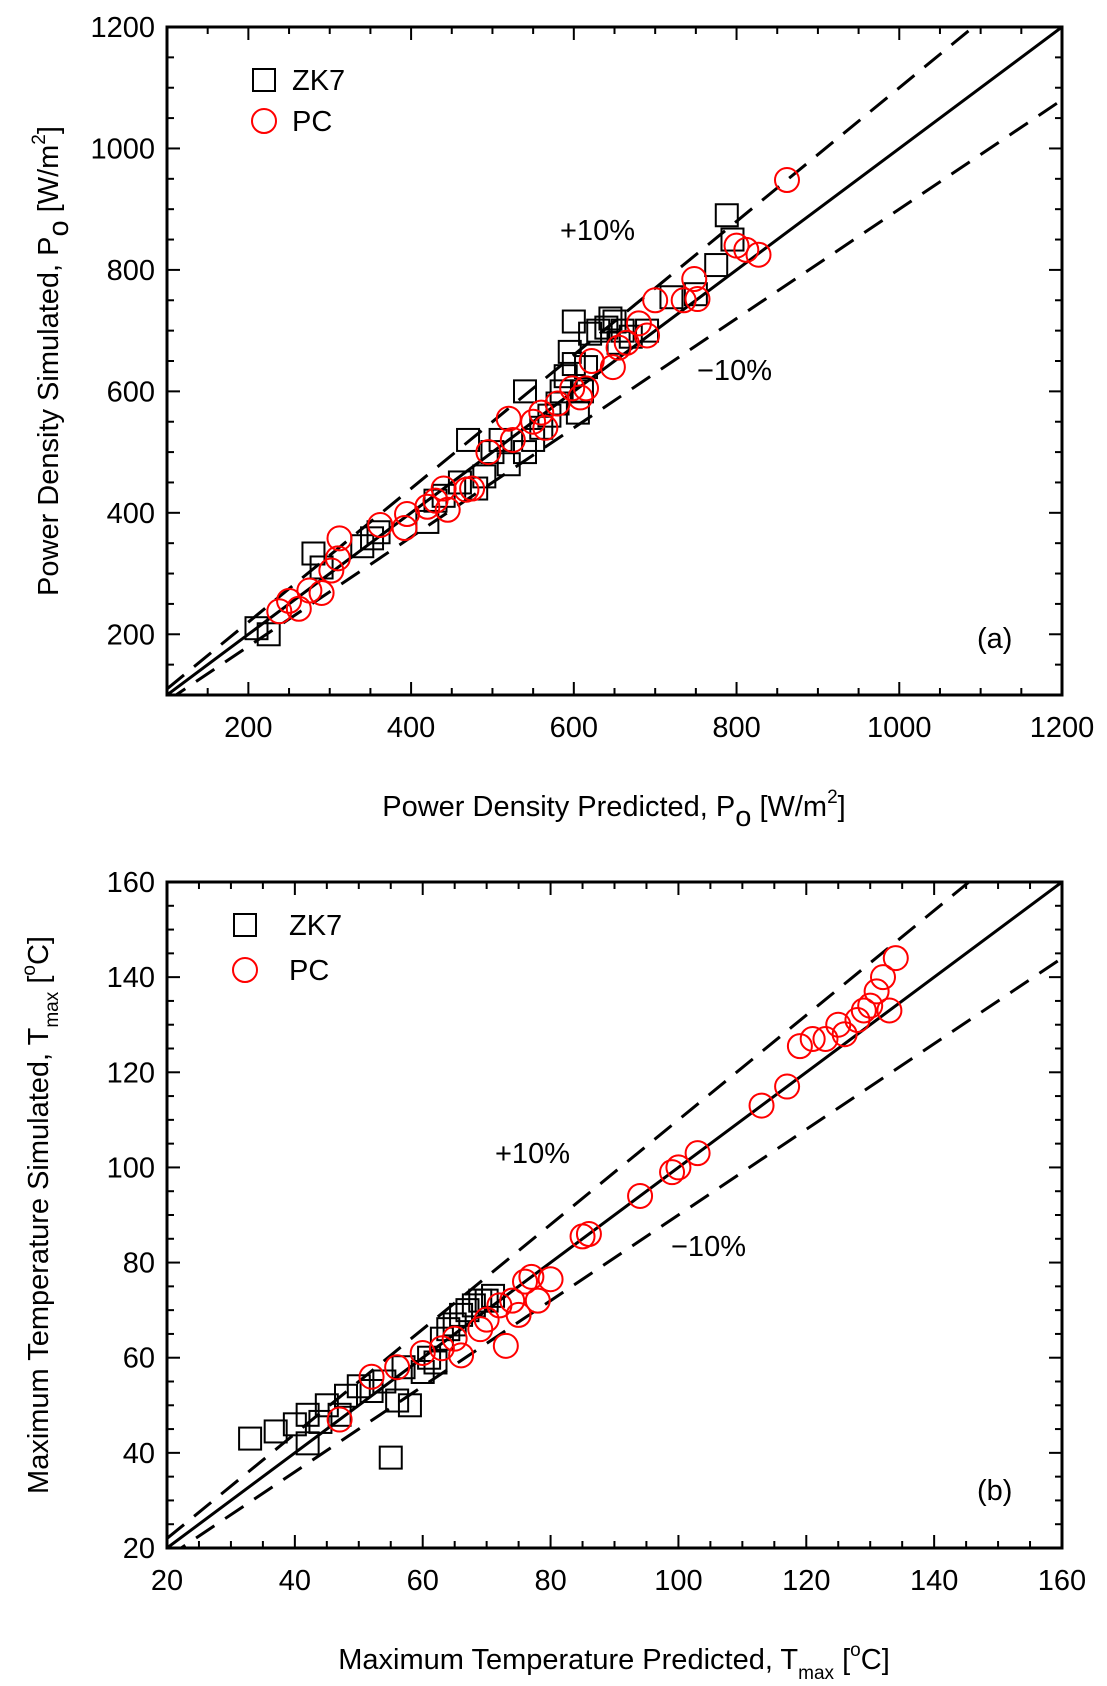 This screenshot has width=1107, height=1686. I want to click on y-axis-label-a-main: Power Density Simulated, P, so click(49, 416).